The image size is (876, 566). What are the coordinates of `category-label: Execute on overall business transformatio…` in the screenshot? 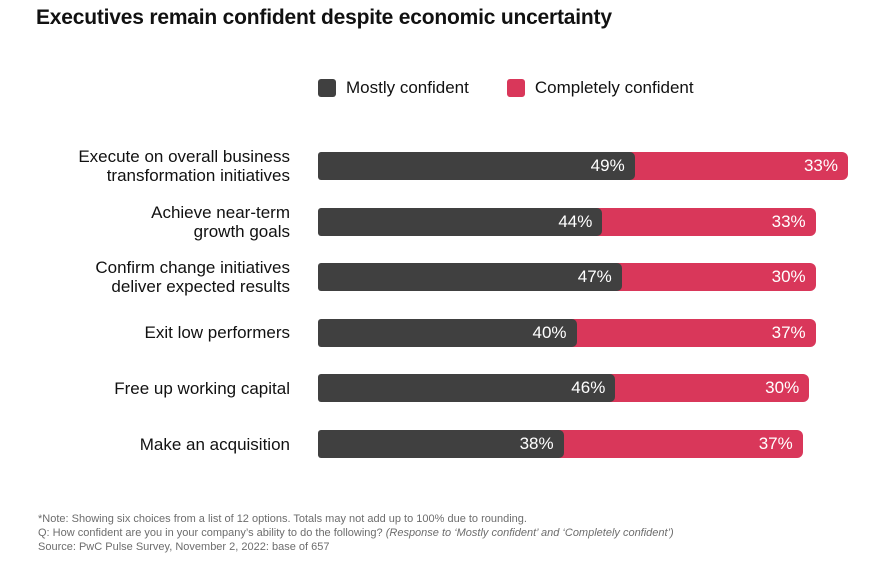 It's located at (150, 166).